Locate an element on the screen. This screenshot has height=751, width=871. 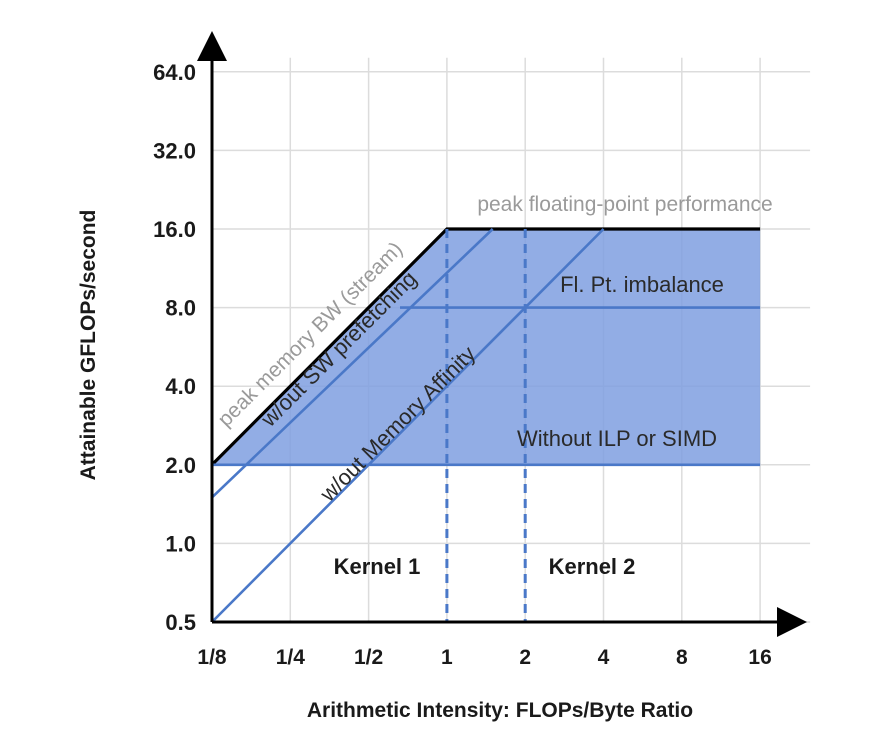
kernel-markers is located at coordinates (486, 425).